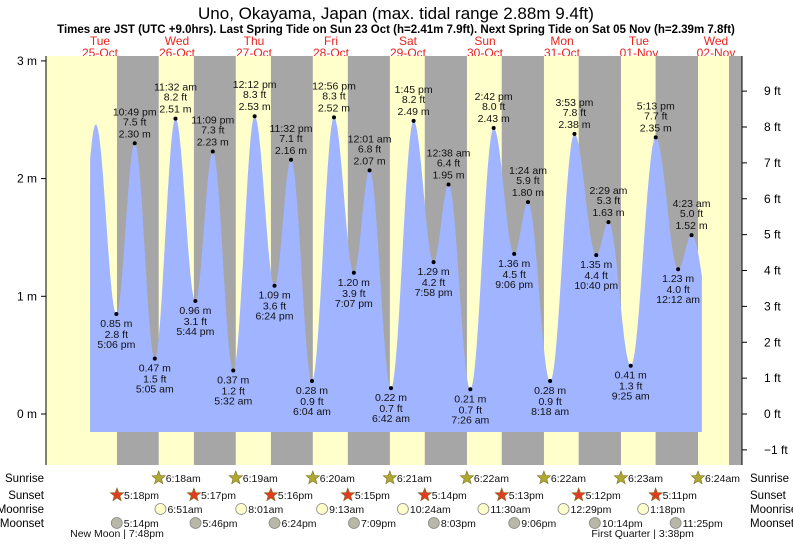 The image size is (793, 544). Describe the element at coordinates (514, 275) in the screenshot. I see `low-tide-feet: 4.5 ft` at that location.